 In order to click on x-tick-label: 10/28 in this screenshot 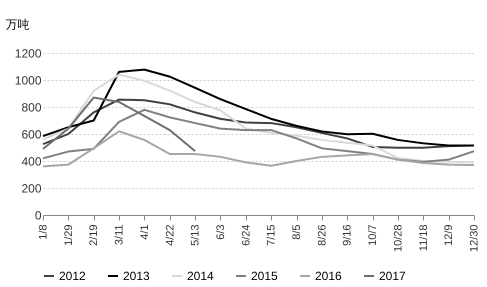, I will do `click(398, 238)`.